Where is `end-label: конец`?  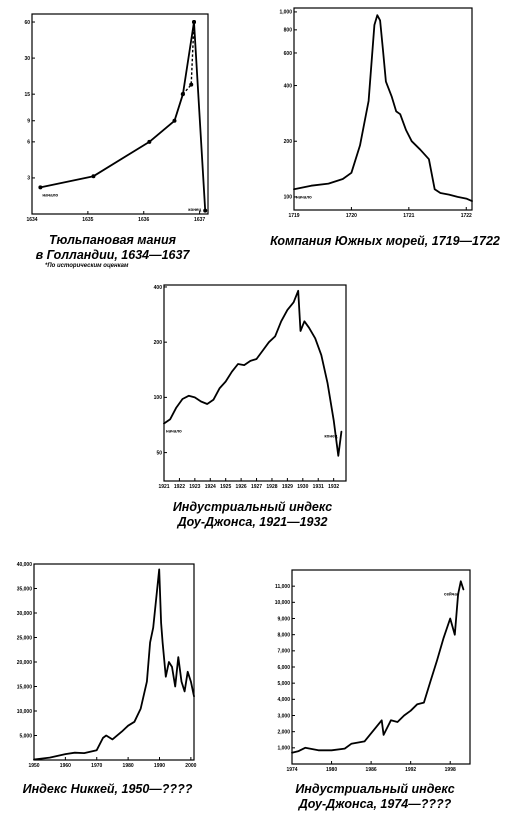
end-label: конец is located at coordinates (194, 209).